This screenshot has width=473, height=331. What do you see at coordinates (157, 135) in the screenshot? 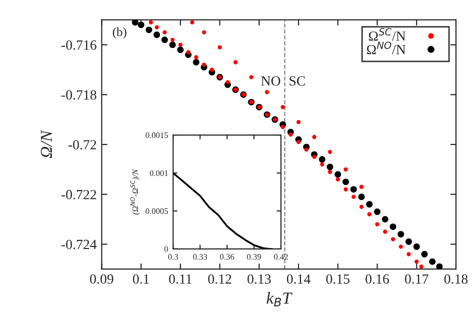
I see `y-tick-label: 0.0015` at bounding box center [157, 135].